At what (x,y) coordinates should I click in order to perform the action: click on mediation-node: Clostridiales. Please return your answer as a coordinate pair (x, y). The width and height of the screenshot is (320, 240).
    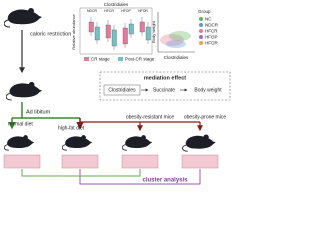
    Looking at the image, I should click on (122, 90).